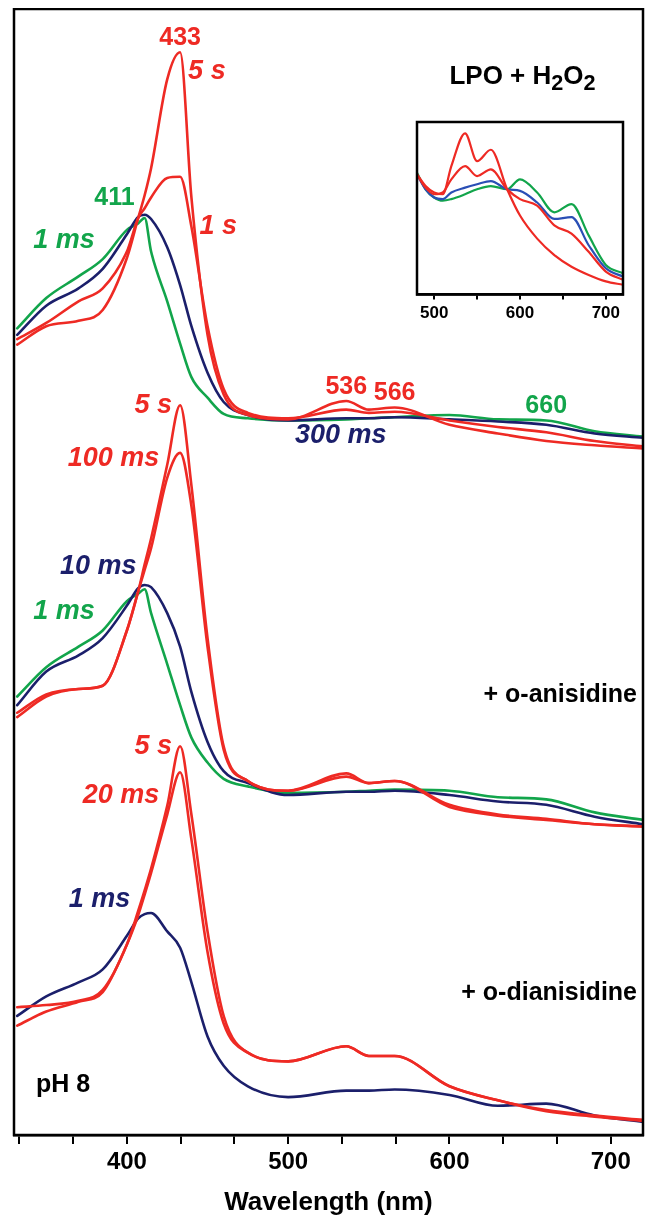  I want to click on annotation: + o-dianisidine, so click(549, 990).